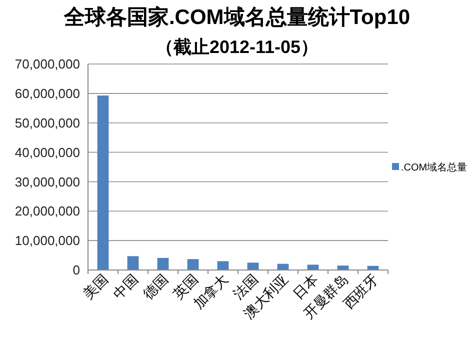 The image size is (474, 337). Describe the element at coordinates (47, 93) in the screenshot. I see `y-tick-label: 60,000,000` at that location.